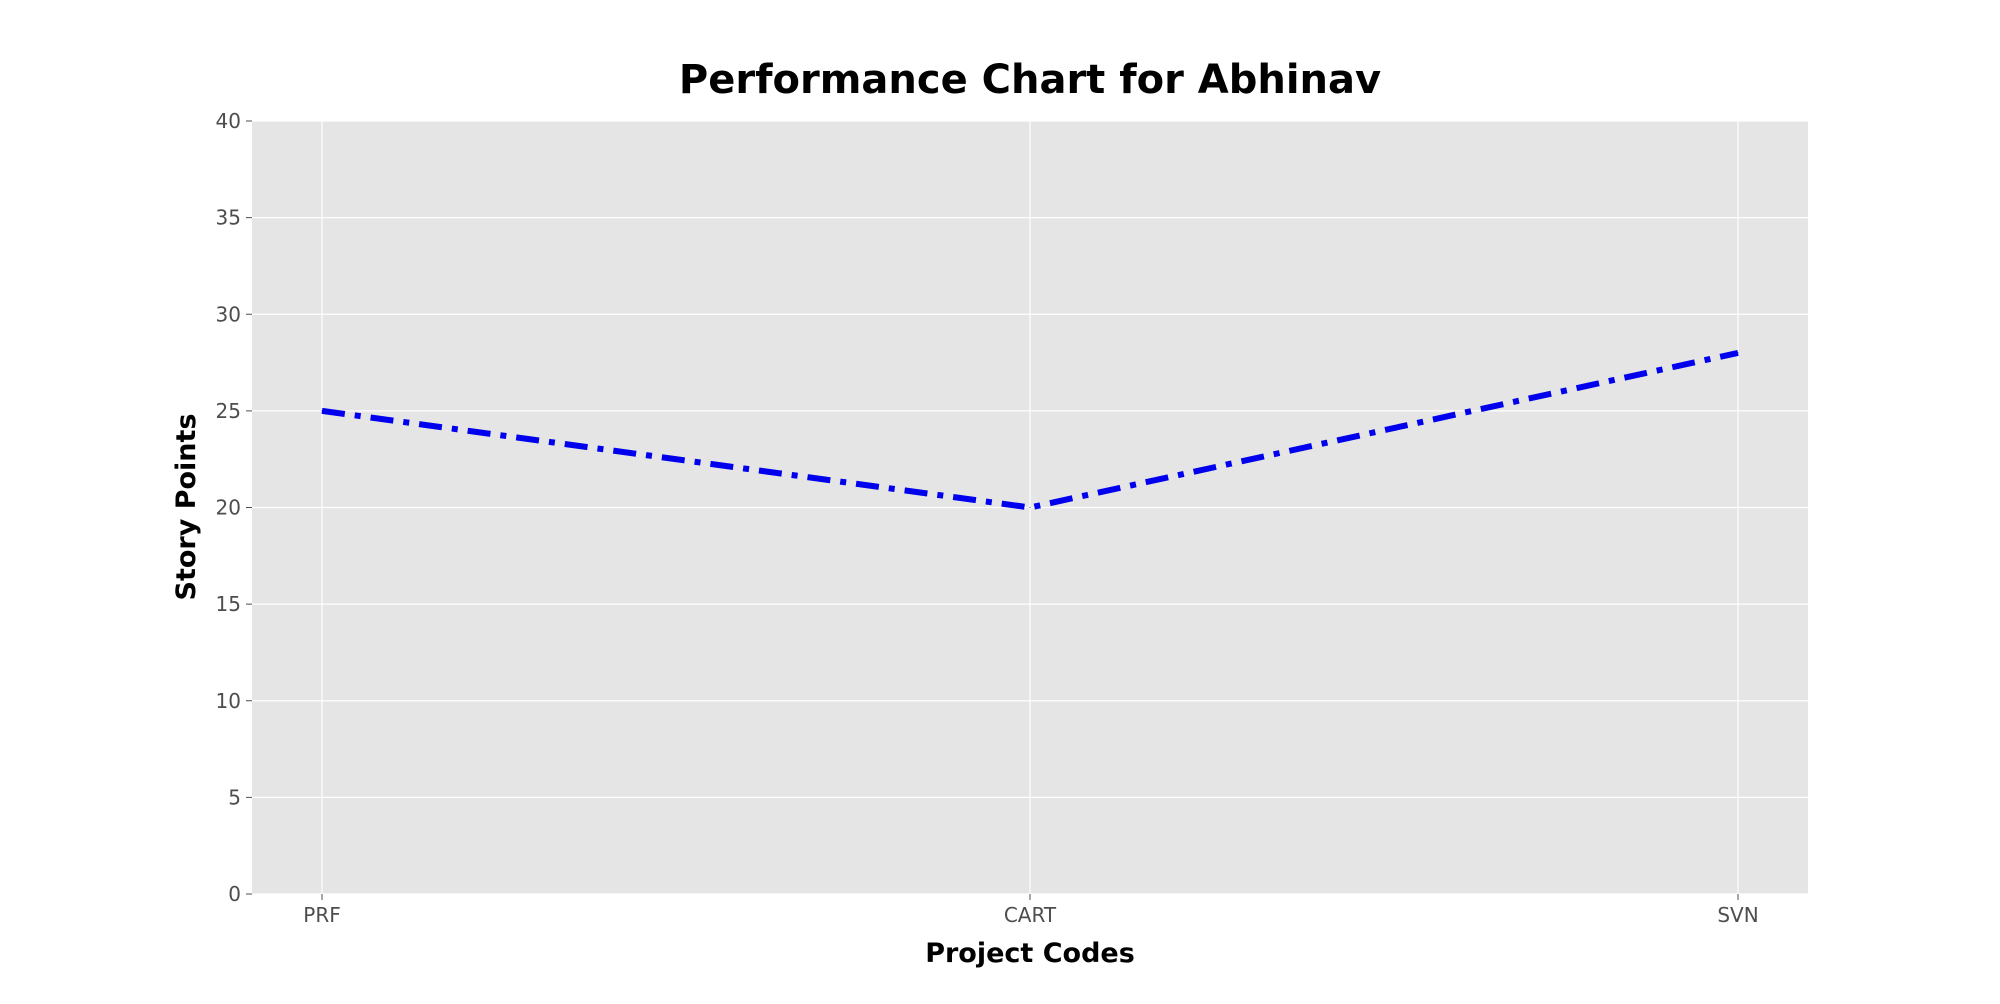 Image resolution: width=2000 pixels, height=1004 pixels. What do you see at coordinates (228, 604) in the screenshot?
I see `y-tick-label: 15` at bounding box center [228, 604].